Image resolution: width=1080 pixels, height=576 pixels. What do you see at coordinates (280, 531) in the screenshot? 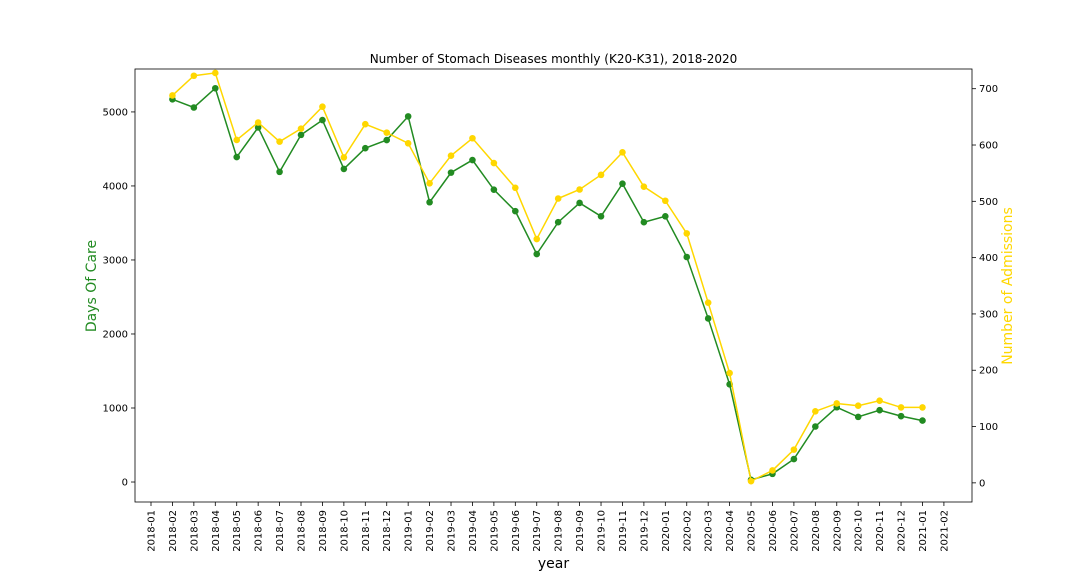
I see `x-tick-label: 2018-07` at bounding box center [280, 531].